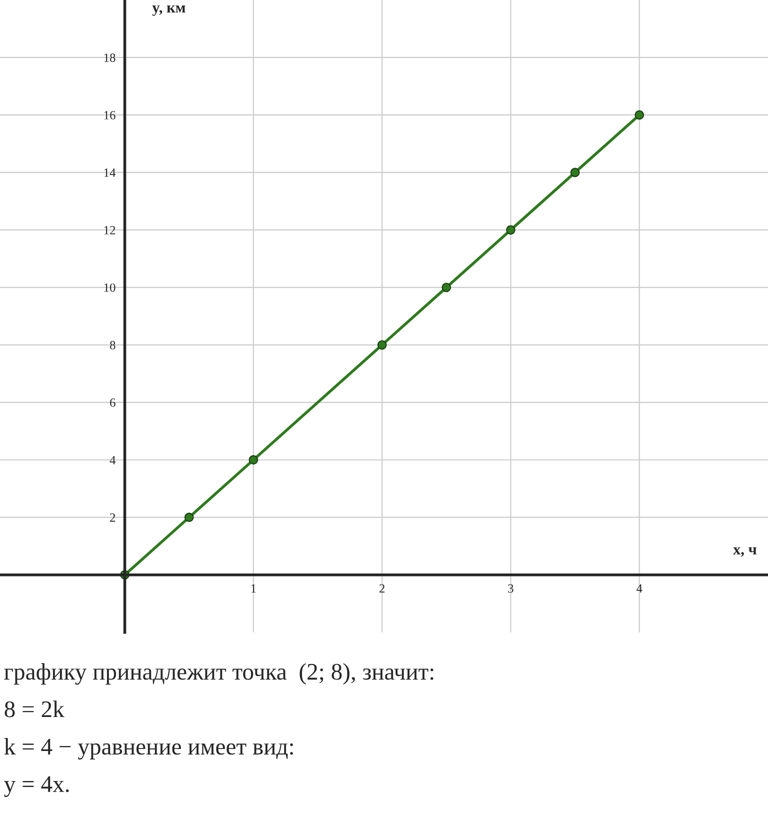 The width and height of the screenshot is (768, 832). Describe the element at coordinates (219, 674) in the screenshot. I see `text: графику принадлежит точка (2; 8), значит:` at that location.